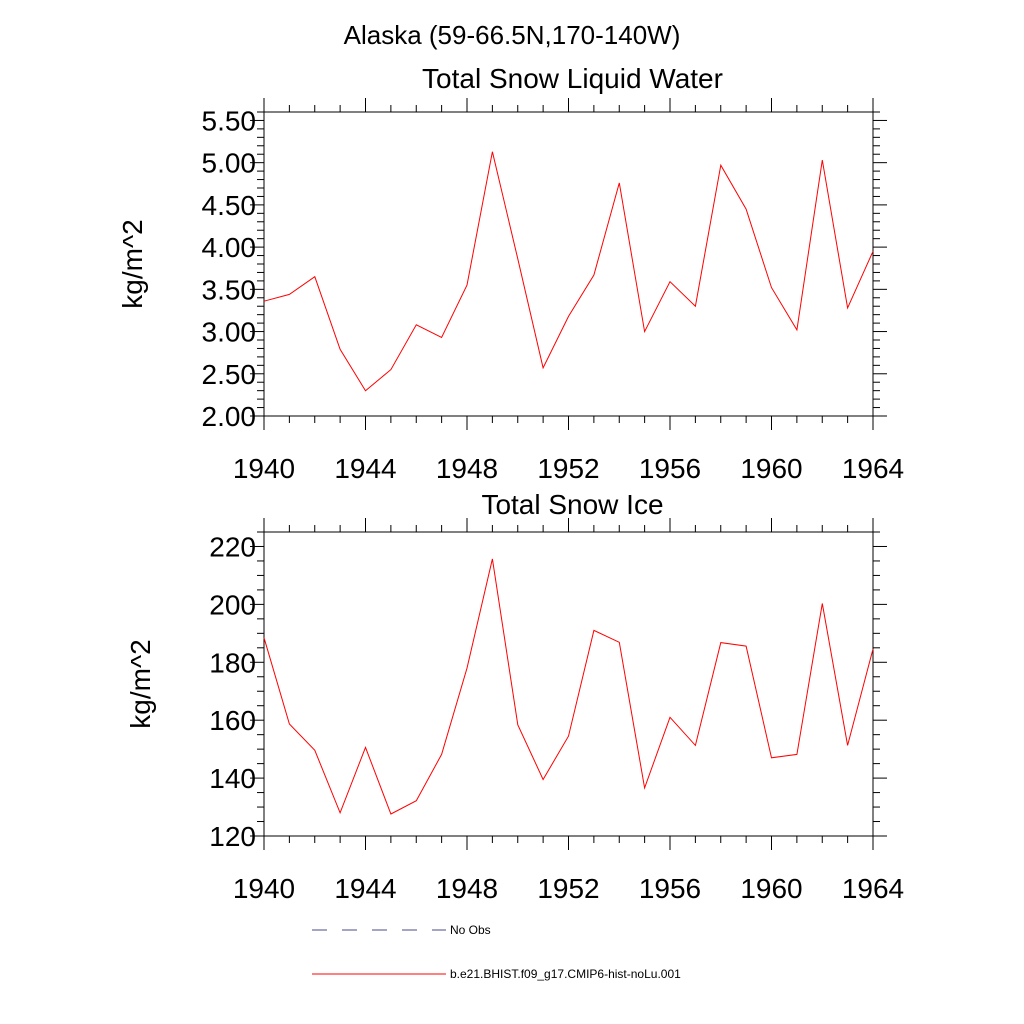  Describe the element at coordinates (232, 662) in the screenshot. I see `y-tick-label: 180` at that location.